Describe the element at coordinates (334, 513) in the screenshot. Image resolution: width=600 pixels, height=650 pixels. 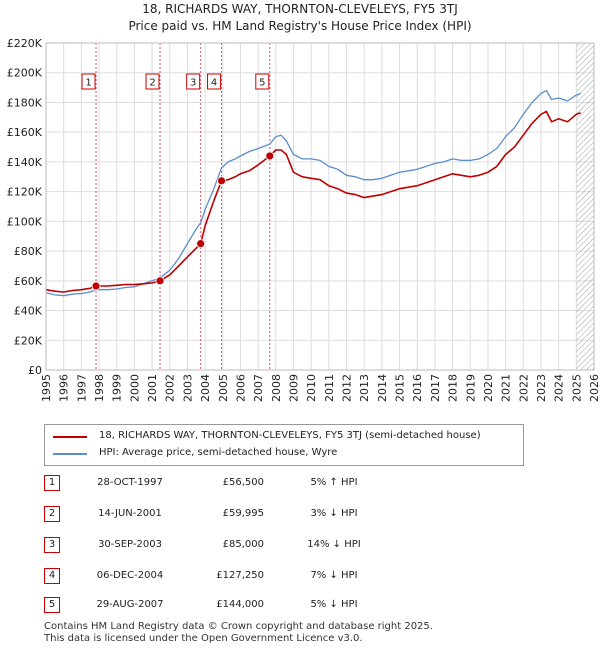
I see `transaction-hpi-diff: 3% ↓ HPI` at that location.